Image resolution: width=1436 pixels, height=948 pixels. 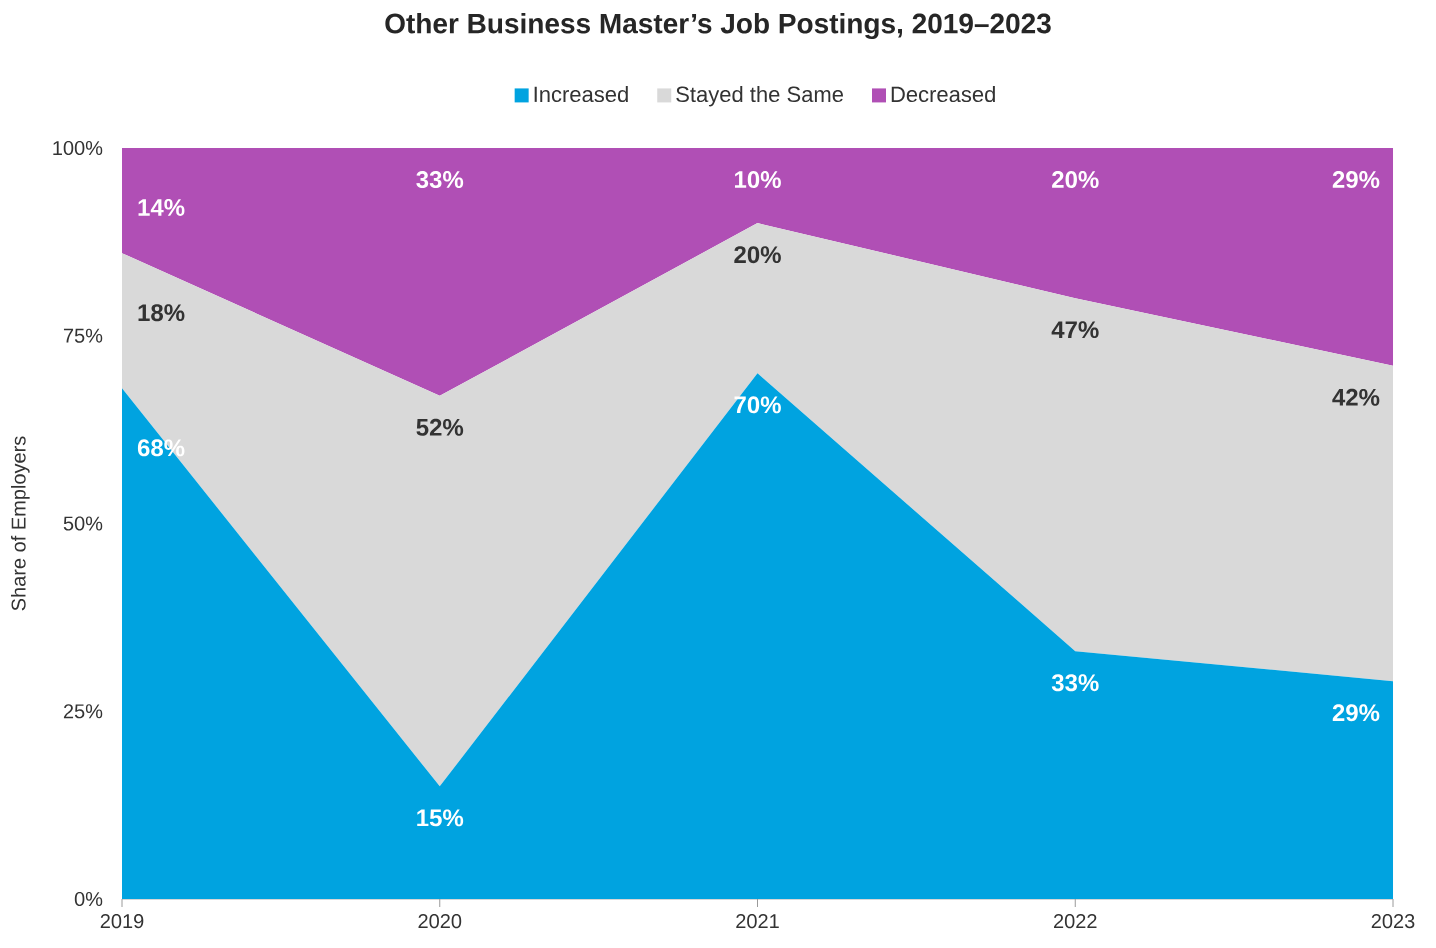 I want to click on data-label: 47%, so click(x=1075, y=330).